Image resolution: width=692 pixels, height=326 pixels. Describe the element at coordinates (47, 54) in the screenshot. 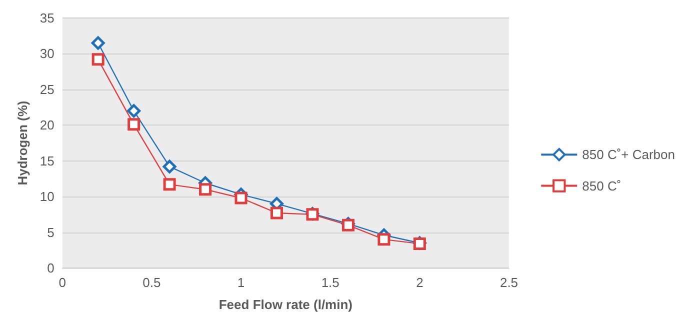

I see `y-tick-label: 30` at that location.